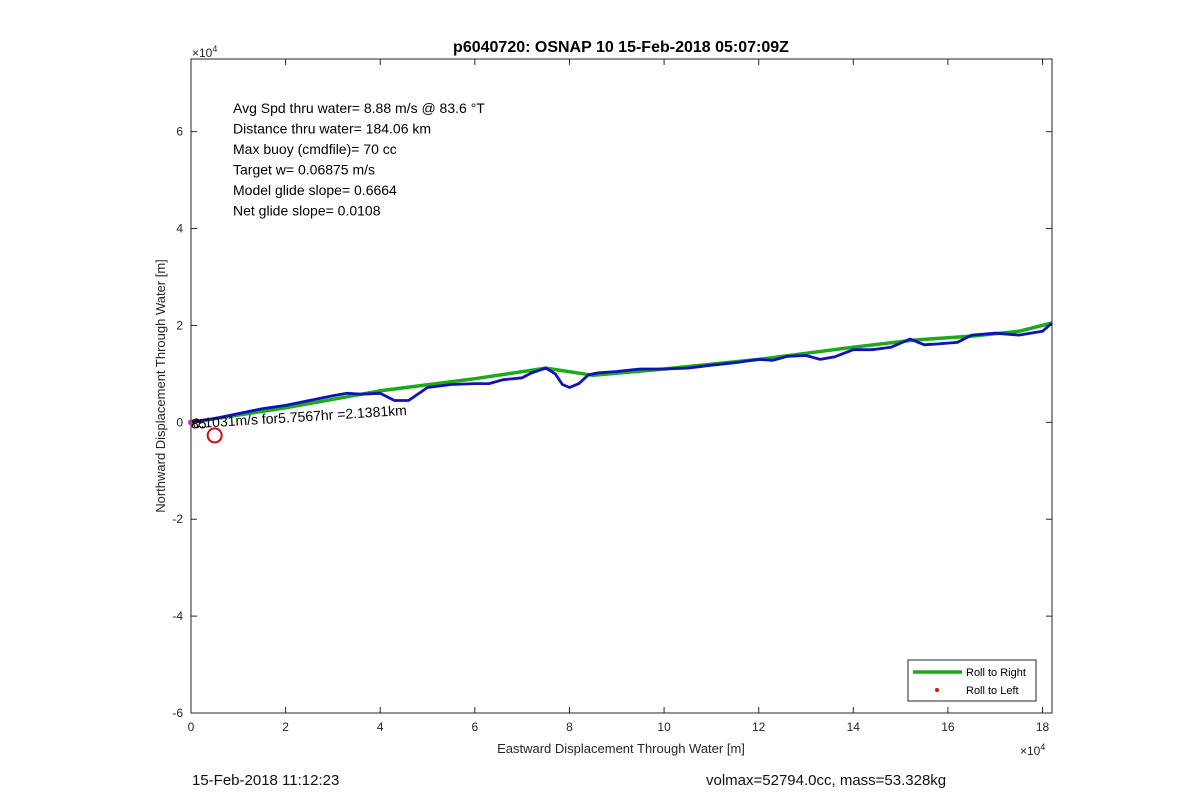  What do you see at coordinates (359, 108) in the screenshot?
I see `annotation-line: Avg Spd thru water= 8.88 m/s @ 83.6 °T` at bounding box center [359, 108].